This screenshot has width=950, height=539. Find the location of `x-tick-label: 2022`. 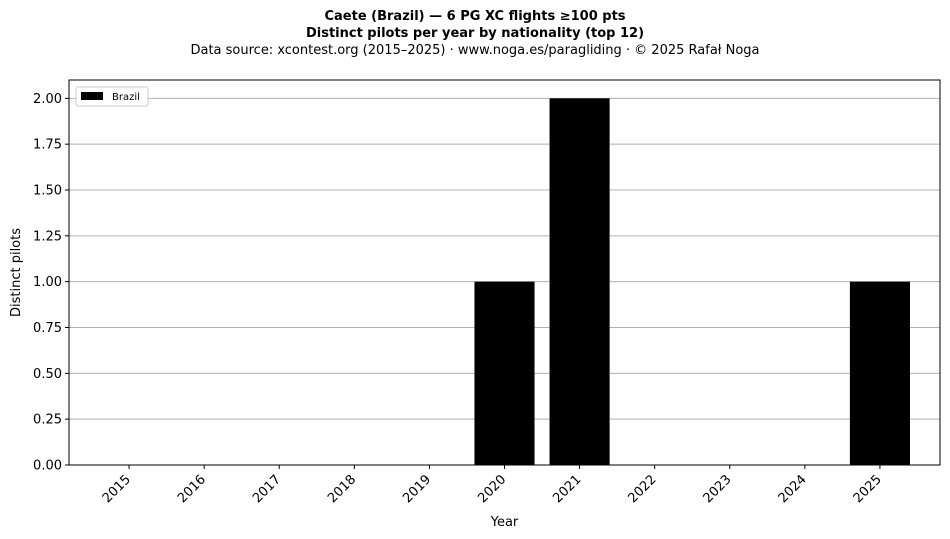

x-tick-label: 2022 is located at coordinates (642, 489).